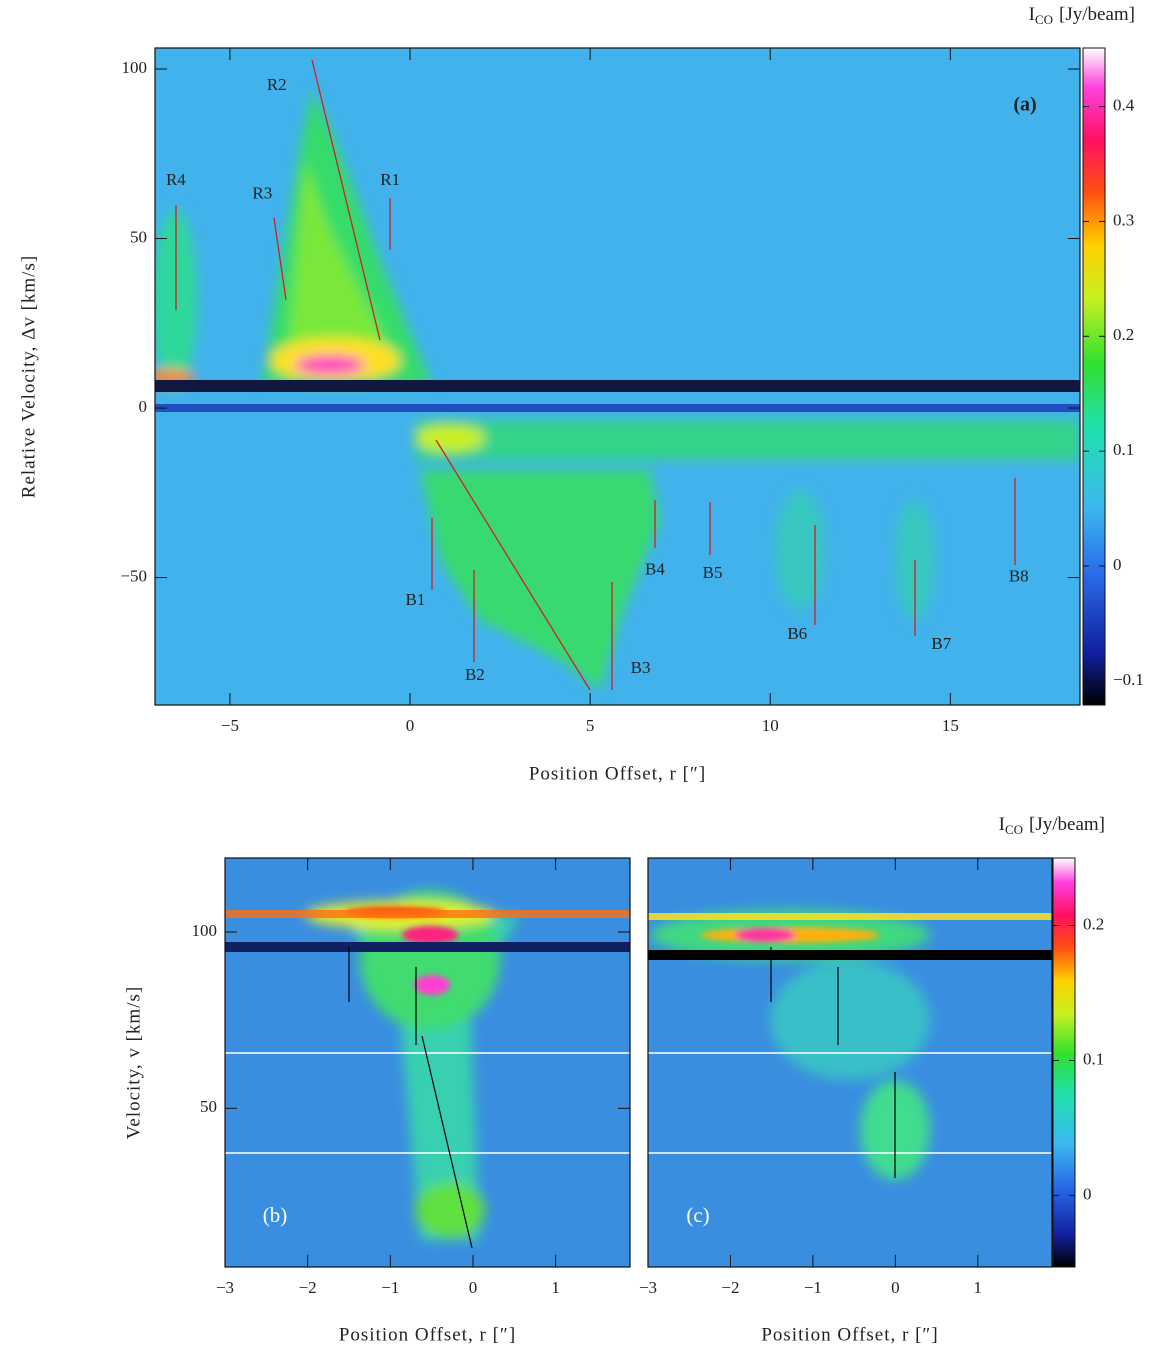 This screenshot has width=1167, height=1349. I want to click on annotation: R3, so click(262, 192).